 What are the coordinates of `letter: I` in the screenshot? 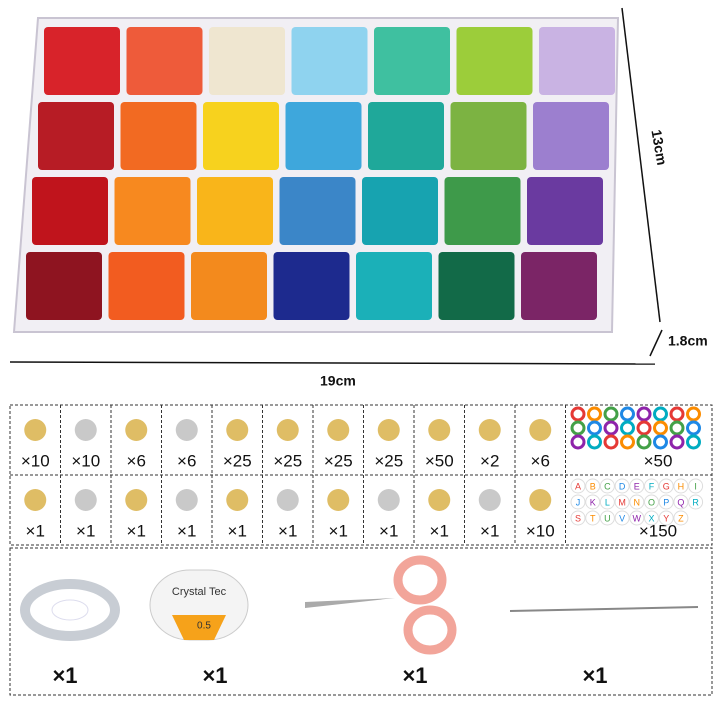 It's located at (695, 486).